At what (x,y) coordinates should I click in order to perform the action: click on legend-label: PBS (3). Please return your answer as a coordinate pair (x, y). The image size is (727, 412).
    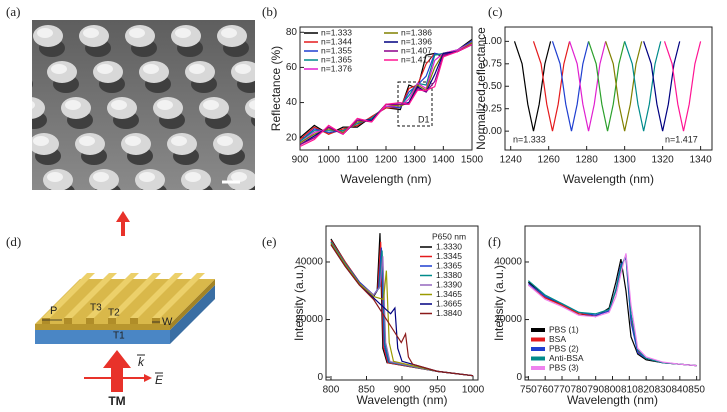
    Looking at the image, I should click on (564, 367).